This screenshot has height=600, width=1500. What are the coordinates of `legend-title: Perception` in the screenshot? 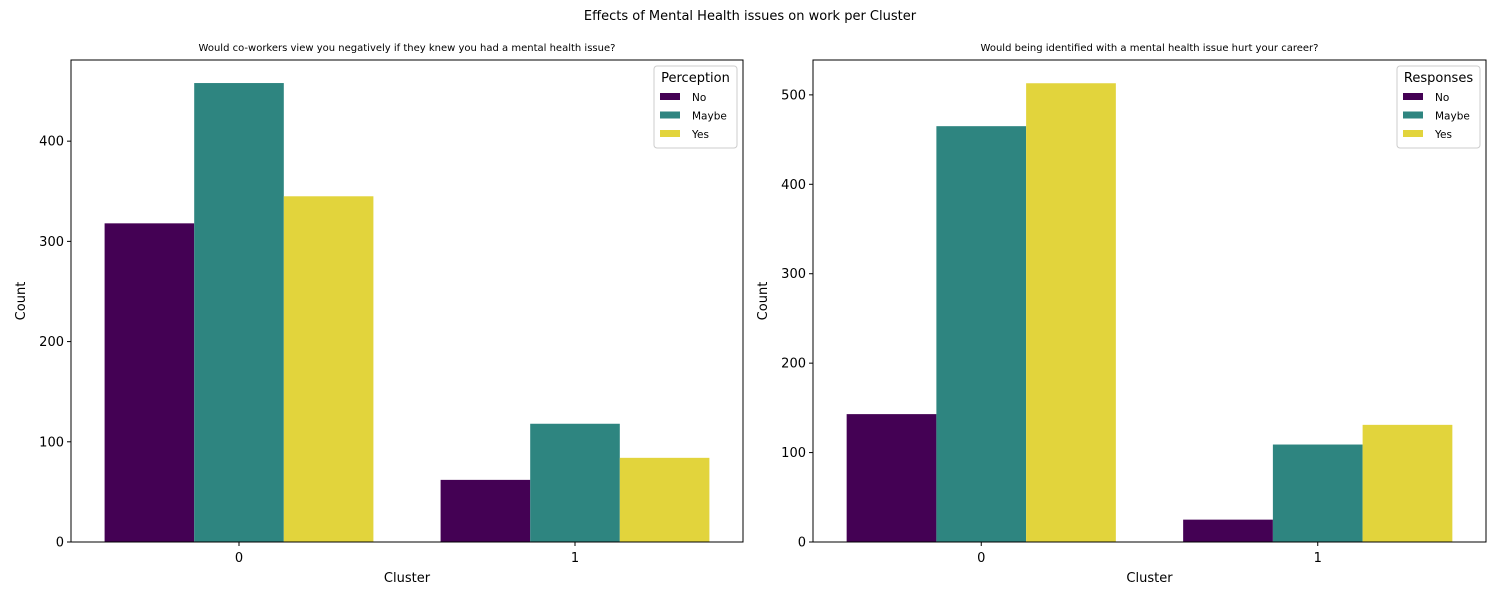 It's located at (695, 78).